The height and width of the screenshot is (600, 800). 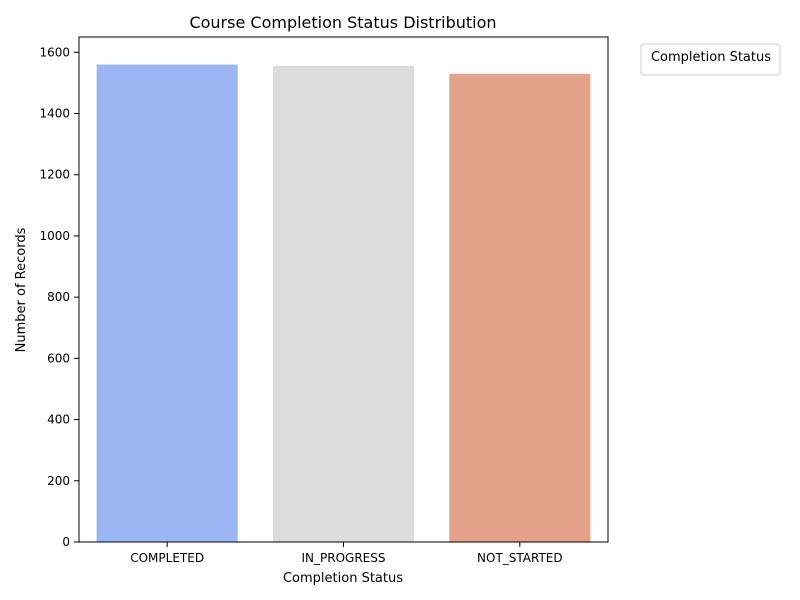 I want to click on legend-title: Completion Status, so click(x=711, y=57).